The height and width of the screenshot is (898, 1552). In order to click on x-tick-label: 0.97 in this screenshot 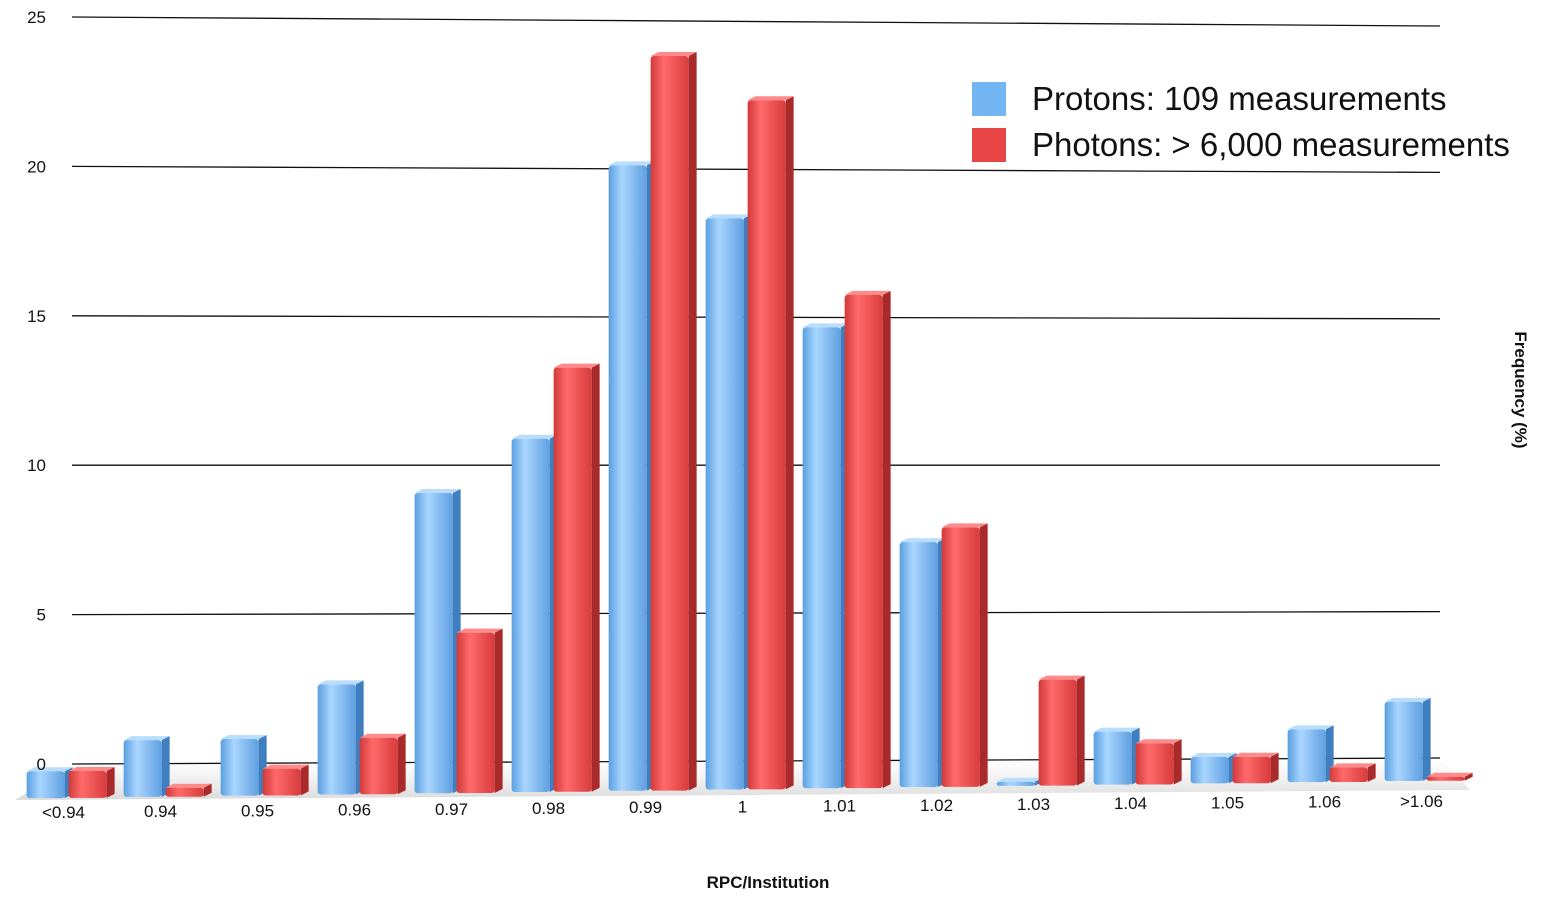, I will do `click(451, 809)`.